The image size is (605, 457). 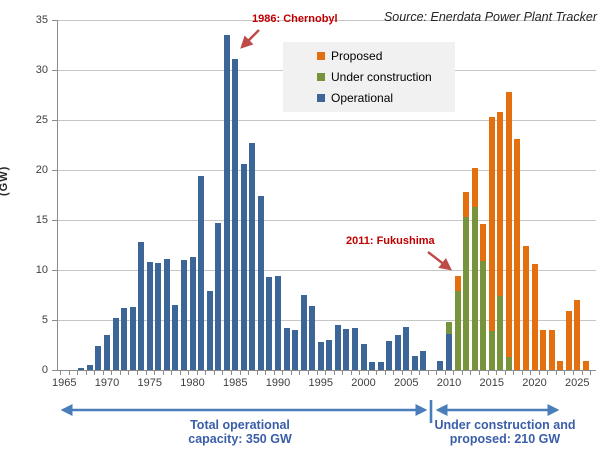 What do you see at coordinates (508, 224) in the screenshot?
I see `bar-proposed-2017` at bounding box center [508, 224].